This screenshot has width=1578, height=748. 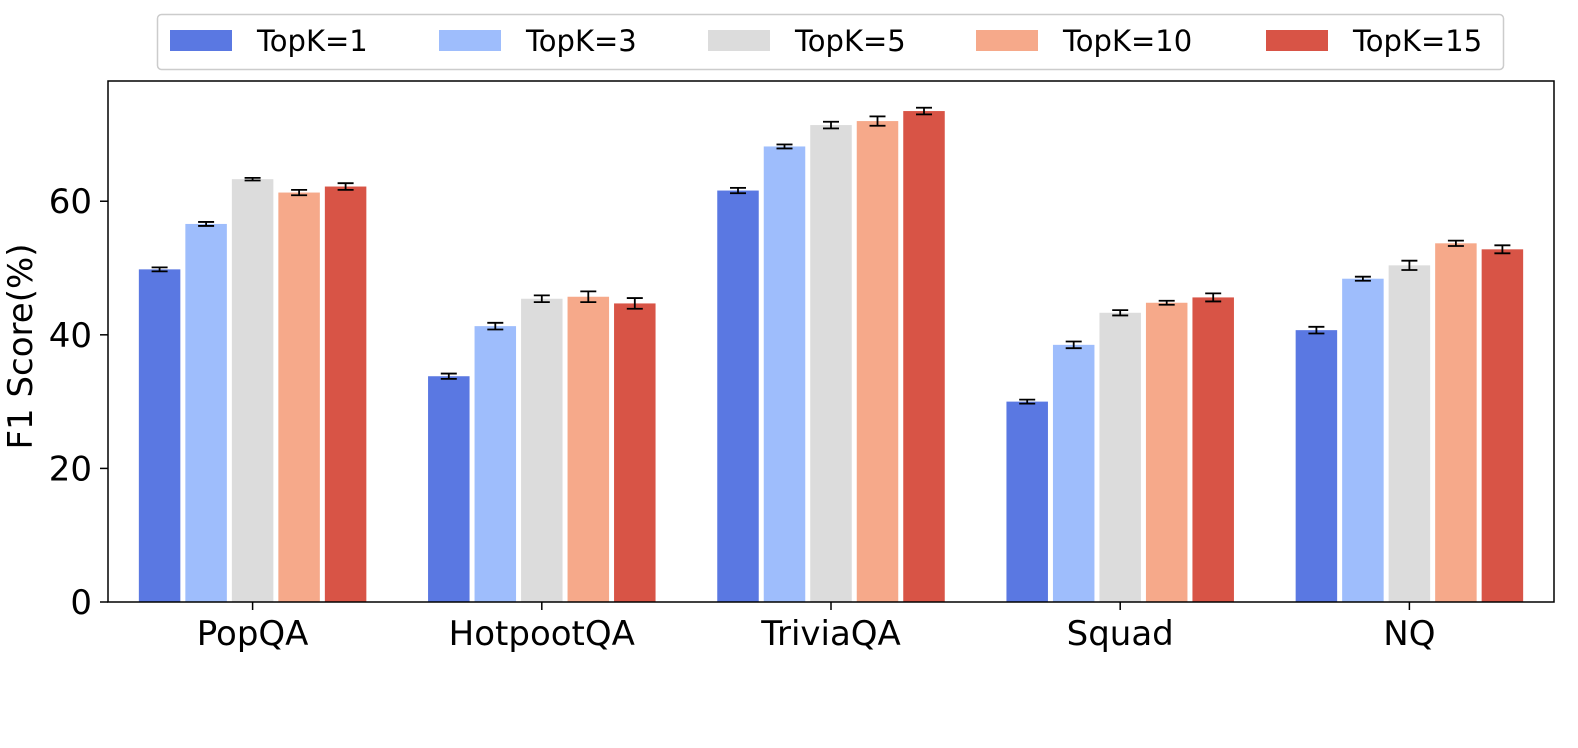 I want to click on legend-item: TopK=15, so click(x=1374, y=41).